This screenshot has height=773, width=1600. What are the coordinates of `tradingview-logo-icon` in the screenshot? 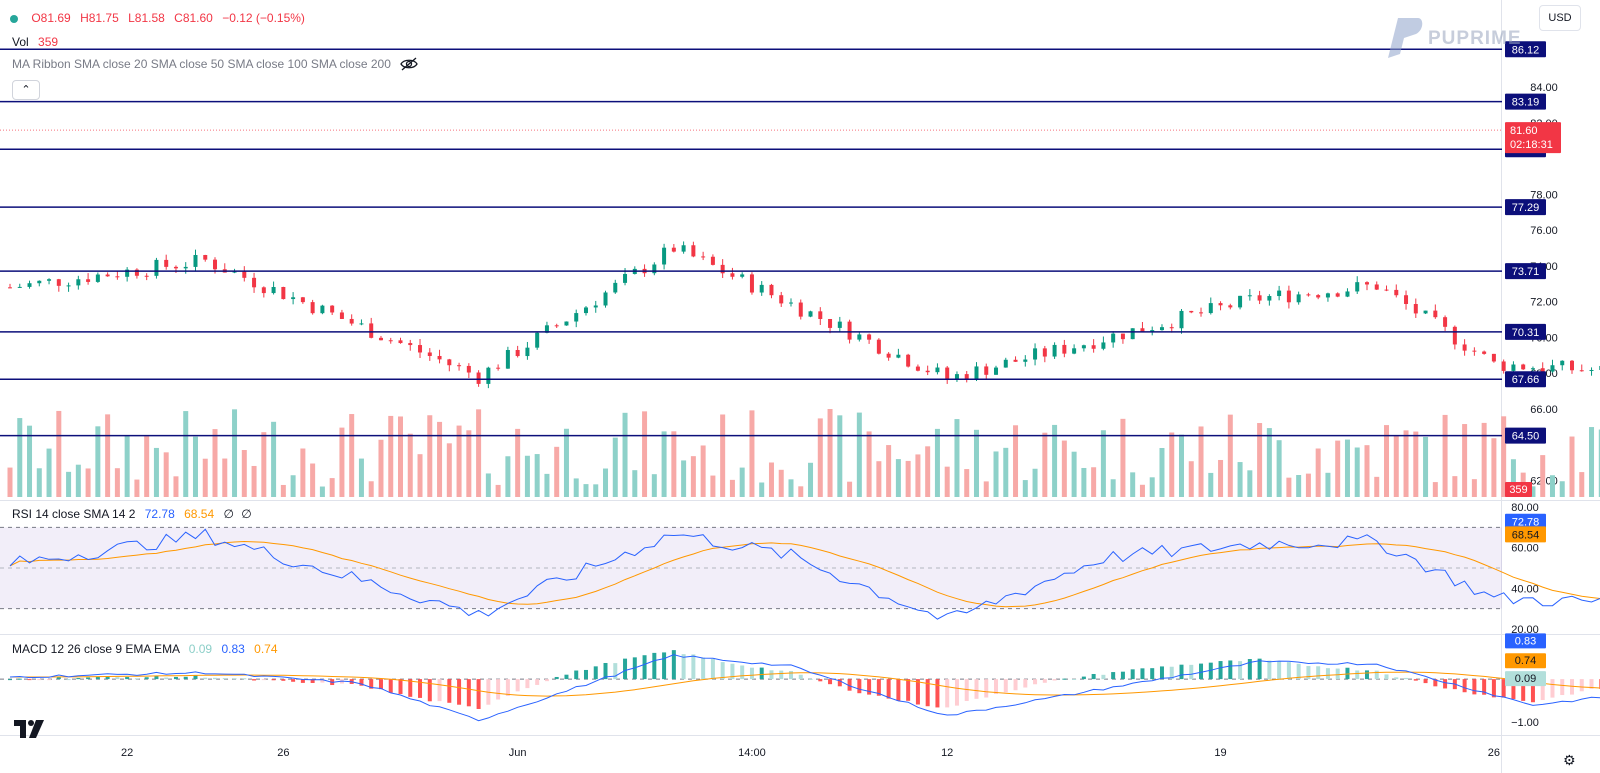 It's located at (31, 729).